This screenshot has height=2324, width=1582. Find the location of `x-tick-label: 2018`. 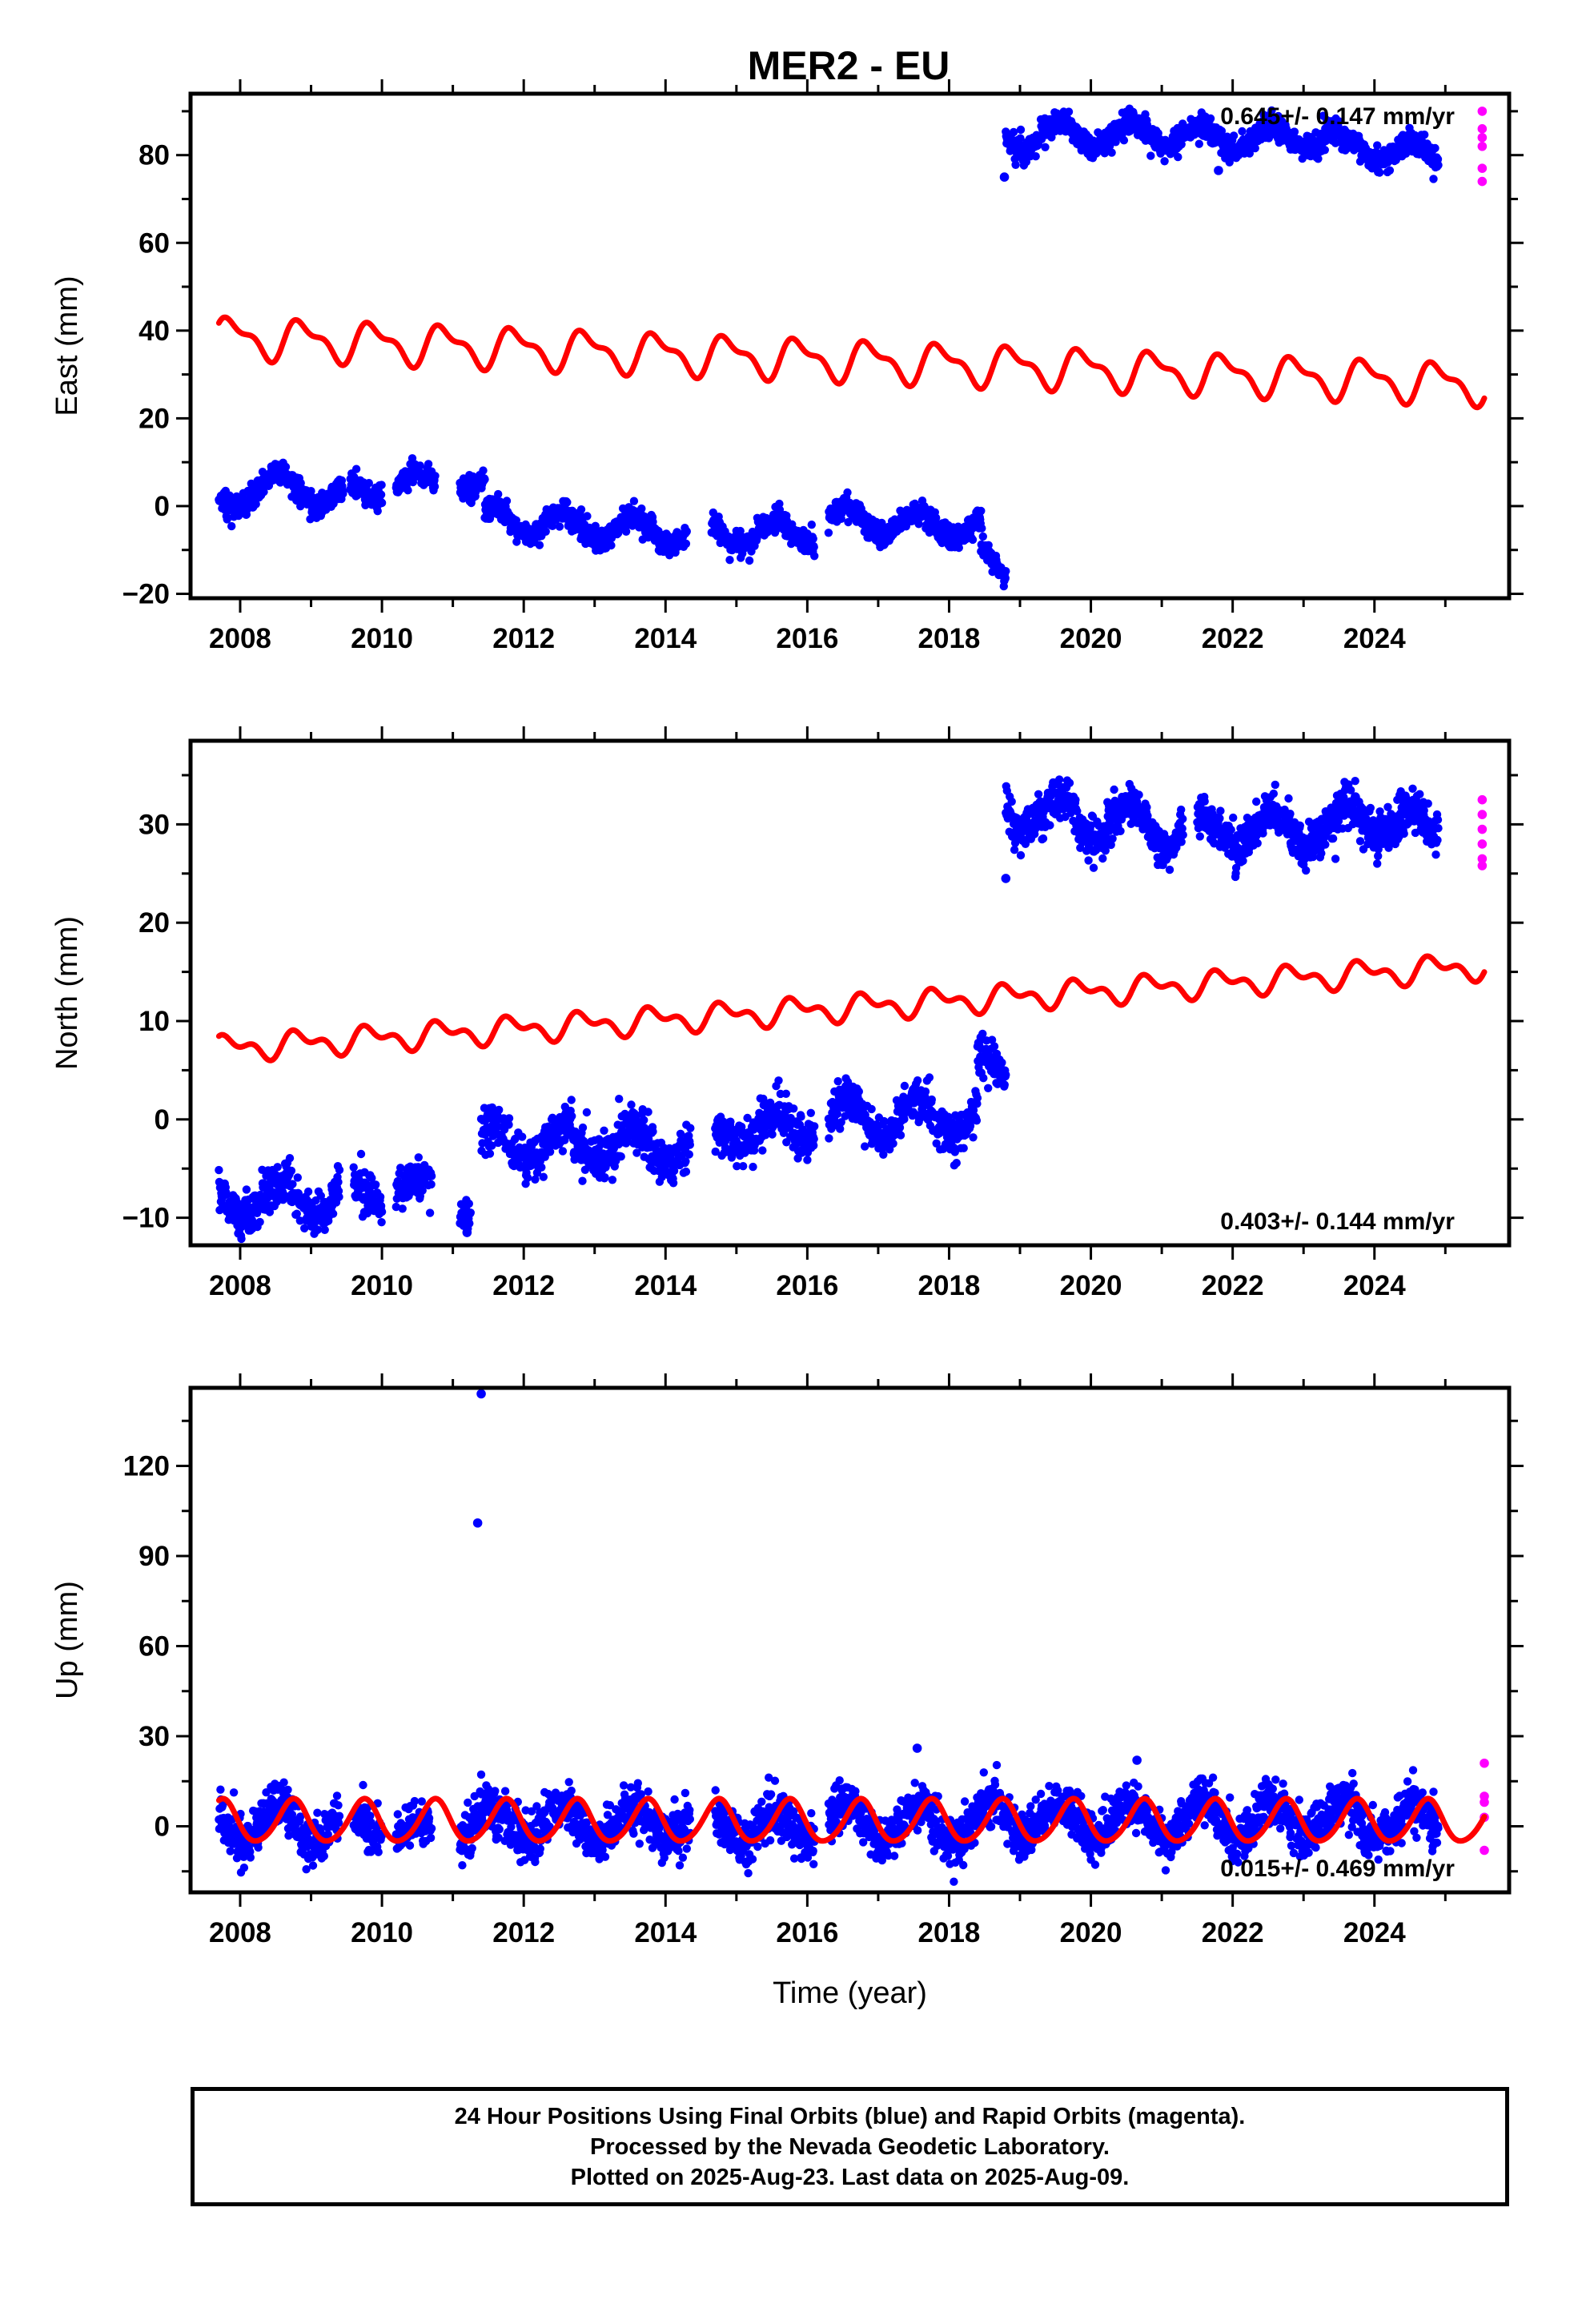

x-tick-label: 2018 is located at coordinates (950, 638).